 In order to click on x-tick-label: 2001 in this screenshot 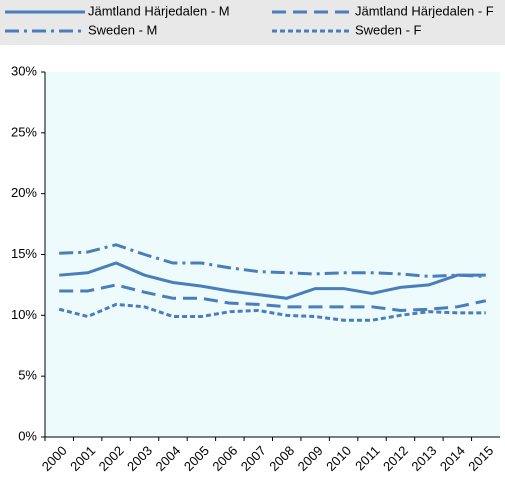, I will do `click(82, 458)`.